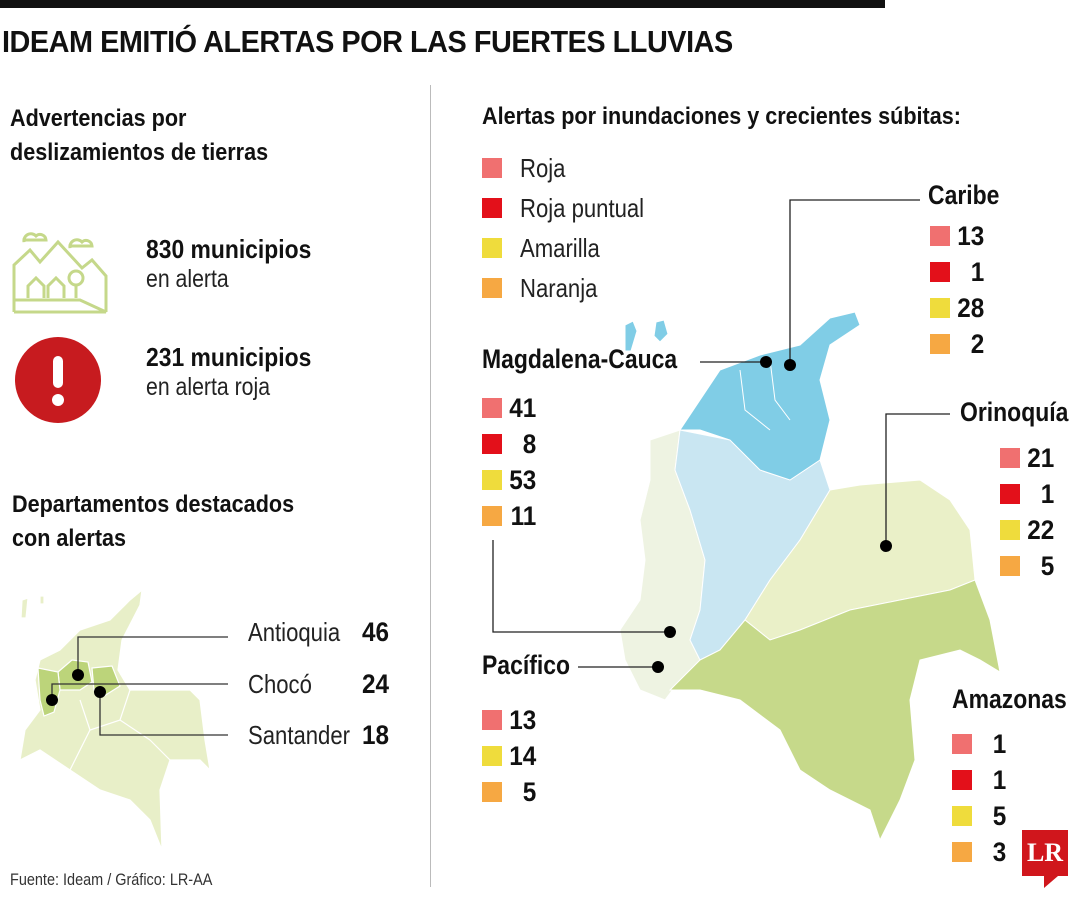 The image size is (1080, 900). Describe the element at coordinates (294, 632) in the screenshot. I see `department-name: Antioquia` at that location.